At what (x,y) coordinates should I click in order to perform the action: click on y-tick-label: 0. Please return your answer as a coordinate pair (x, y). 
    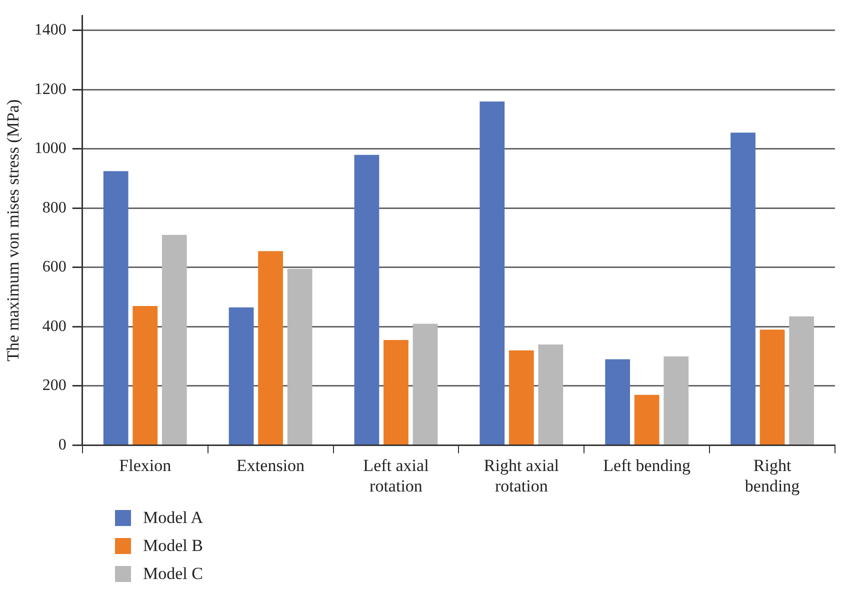
    Looking at the image, I should click on (62, 445).